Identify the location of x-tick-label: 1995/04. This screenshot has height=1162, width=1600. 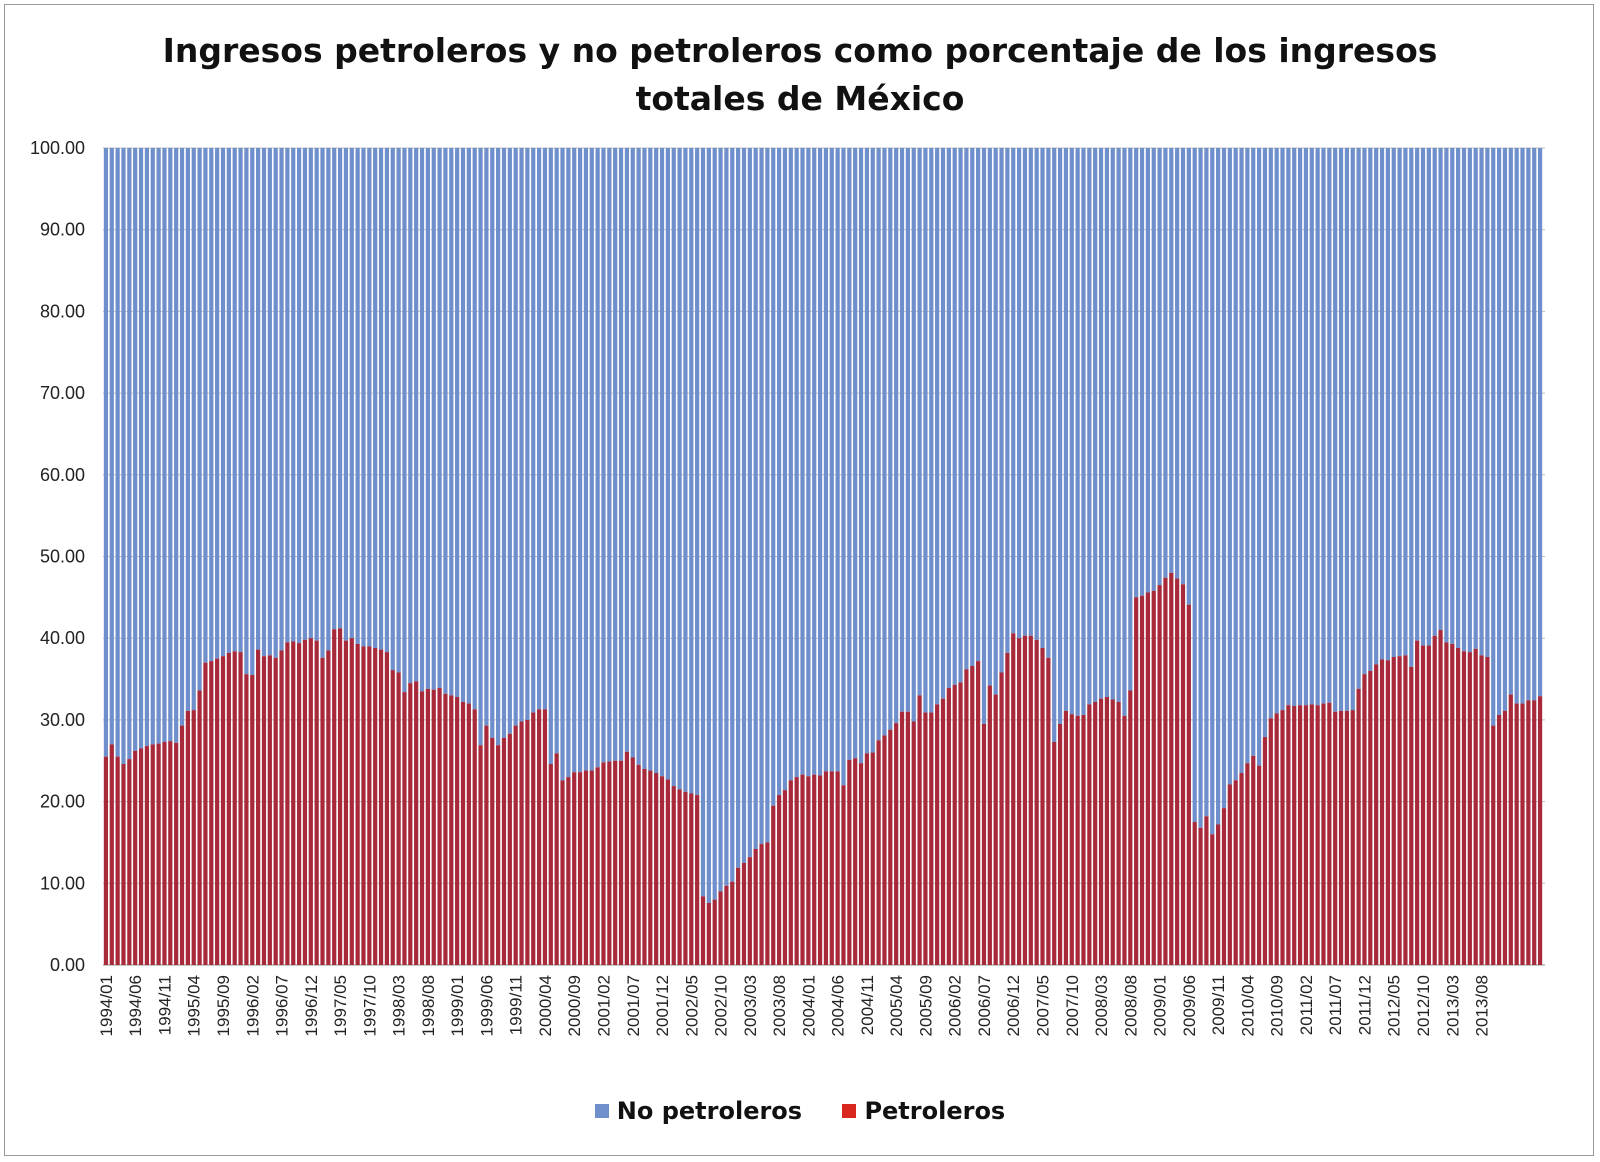
(194, 1005).